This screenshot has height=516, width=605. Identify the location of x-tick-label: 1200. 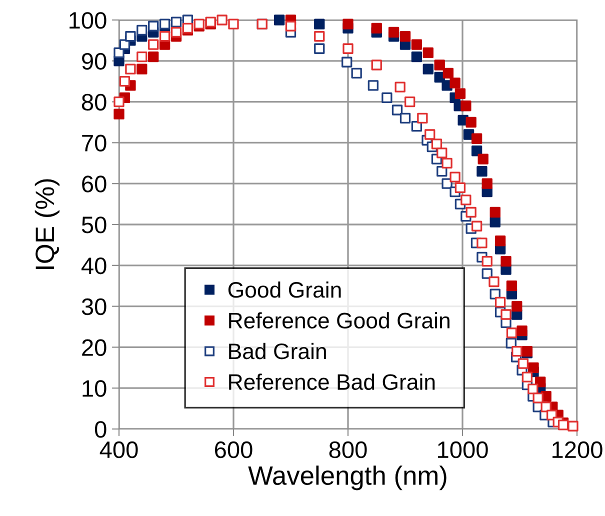
(577, 449).